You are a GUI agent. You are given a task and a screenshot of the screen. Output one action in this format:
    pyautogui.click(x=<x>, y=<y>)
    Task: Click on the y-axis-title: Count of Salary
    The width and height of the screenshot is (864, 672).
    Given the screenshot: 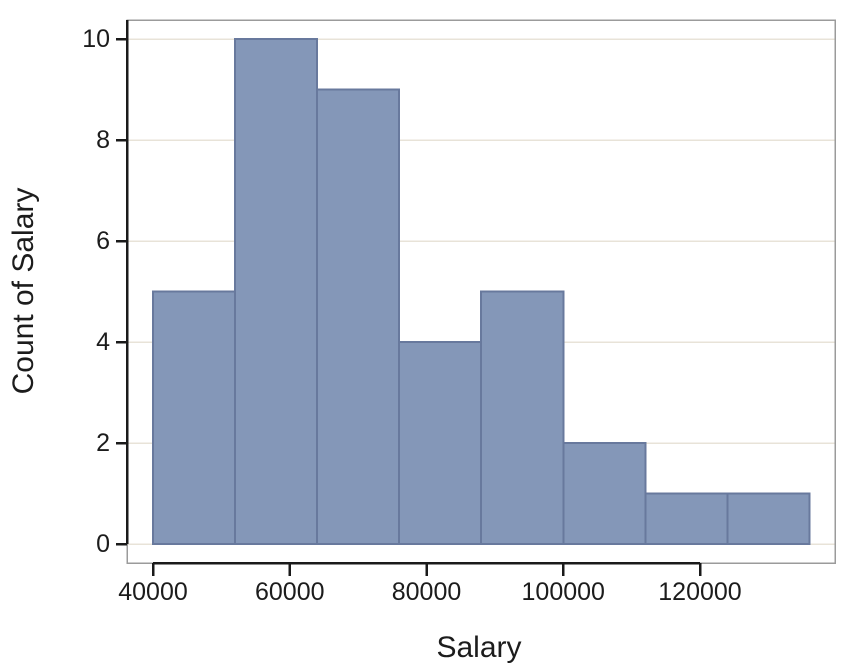 What is the action you would take?
    pyautogui.click(x=23, y=291)
    